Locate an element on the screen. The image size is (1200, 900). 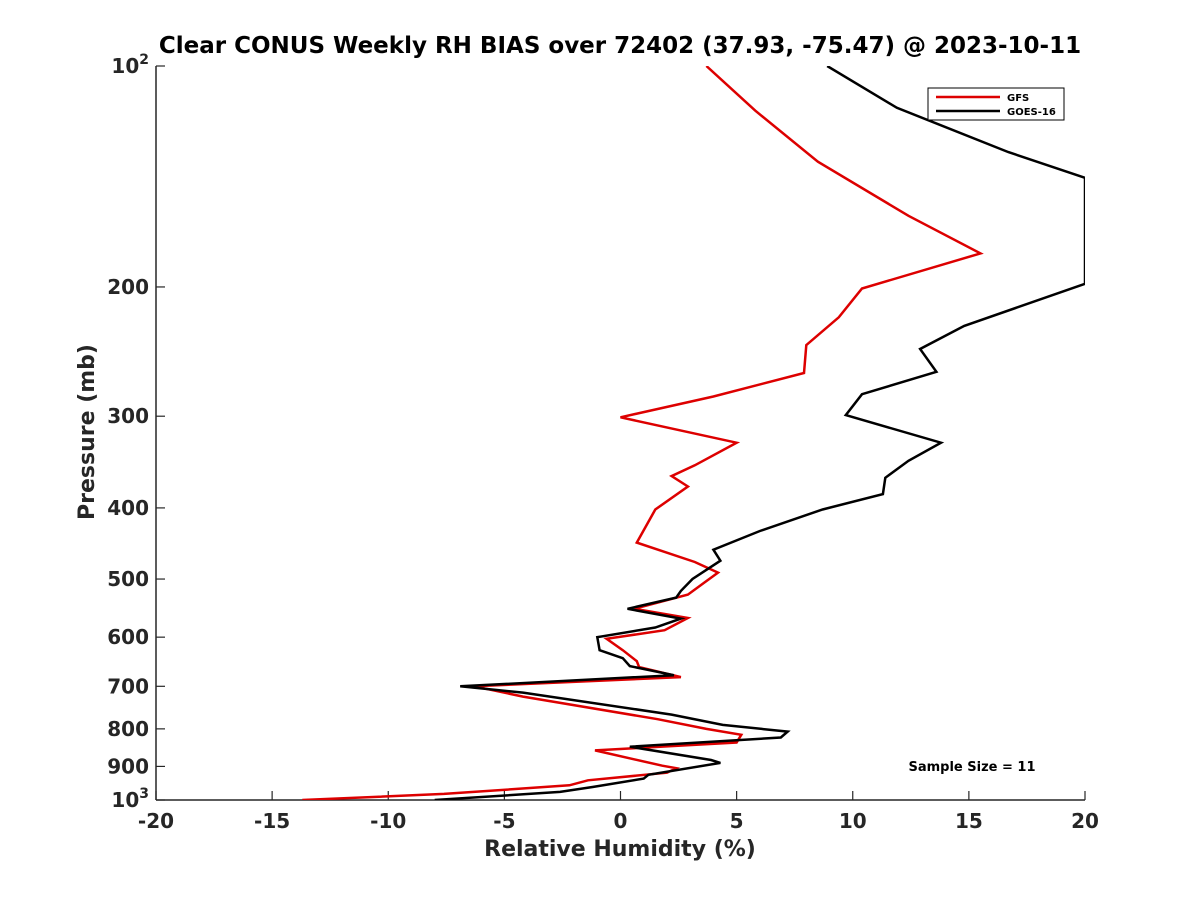
x-tick-label: -15 is located at coordinates (272, 821).